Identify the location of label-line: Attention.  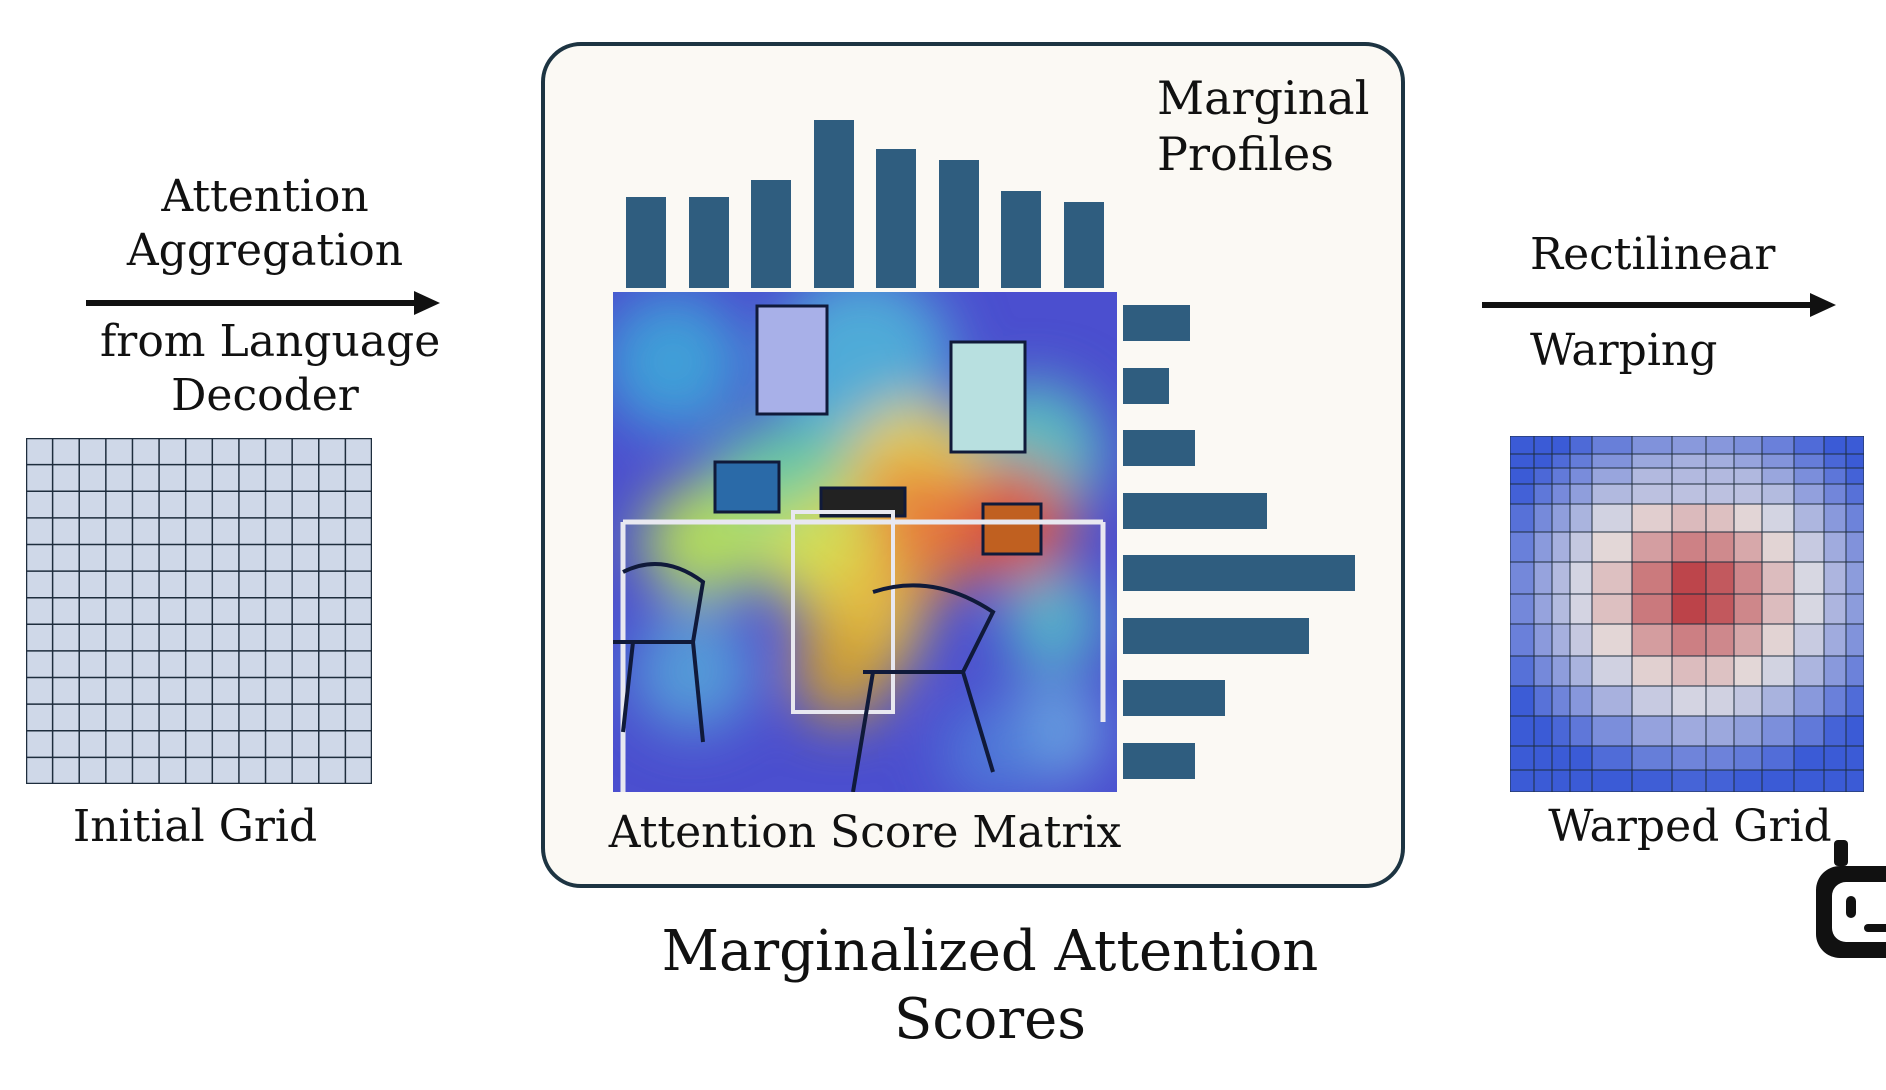
(265, 196).